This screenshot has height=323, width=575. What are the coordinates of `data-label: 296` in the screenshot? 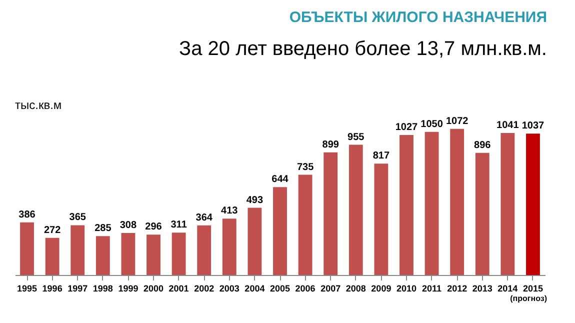 It's located at (153, 227).